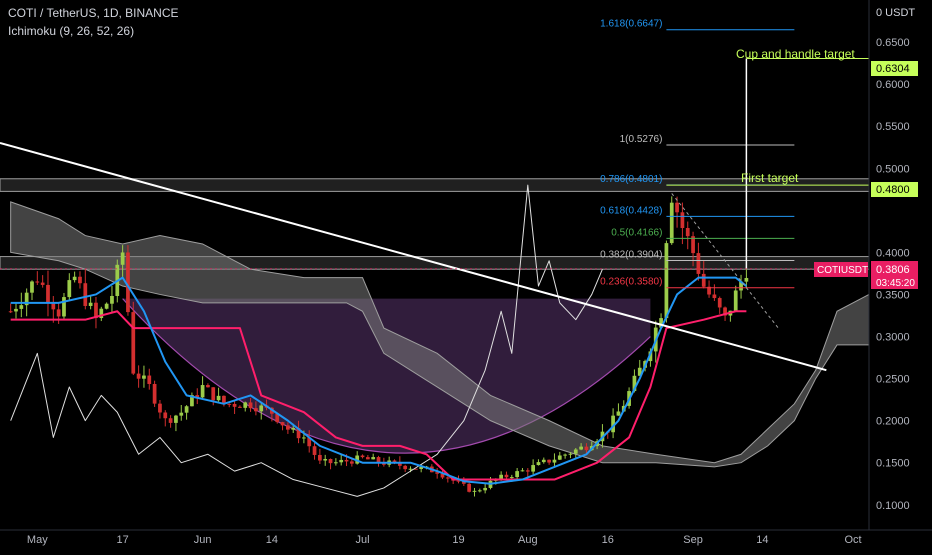  I want to click on indicator-legend: Ichimoku (9, 26, 52, 26), so click(71, 31).